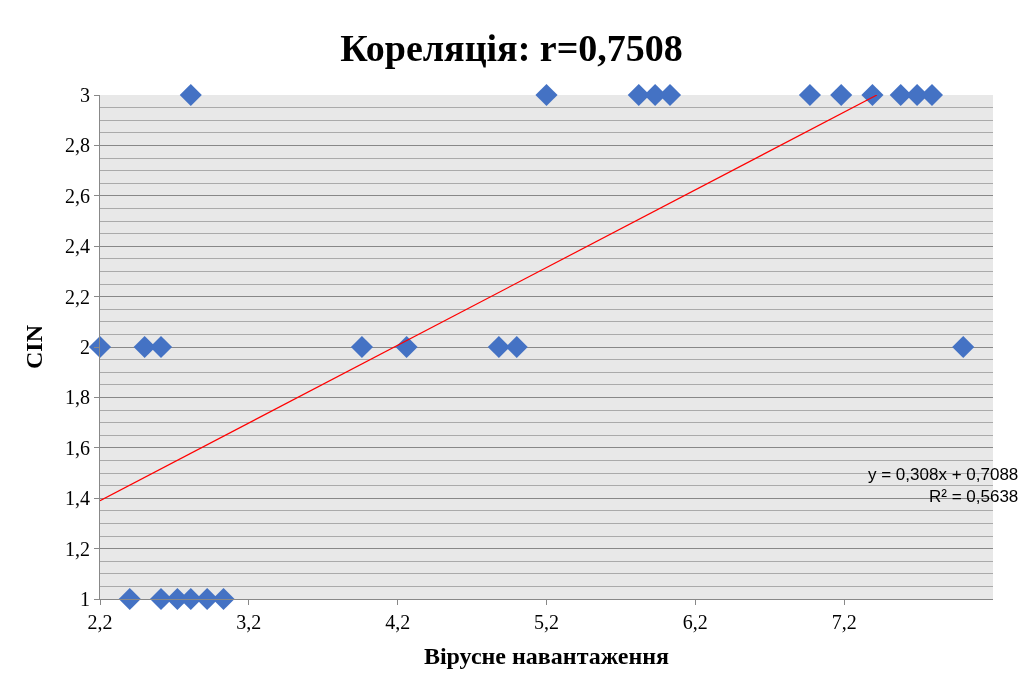 This screenshot has width=1023, height=679. What do you see at coordinates (77, 296) in the screenshot?
I see `y-tick-label: 2,2` at bounding box center [77, 296].